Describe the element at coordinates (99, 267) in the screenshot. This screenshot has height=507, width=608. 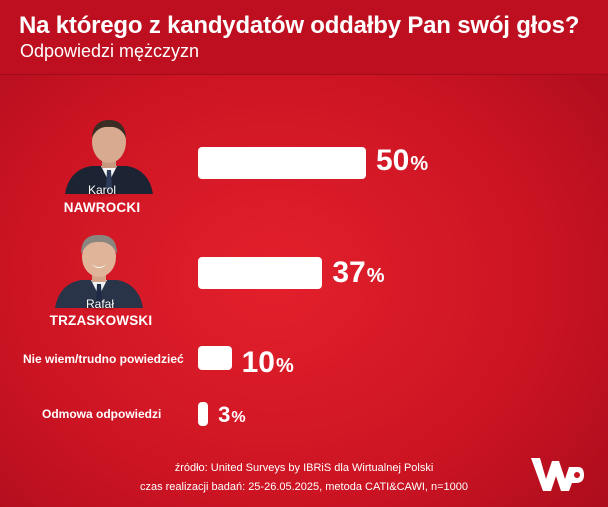
I see `candidate-photo-trzaskowski` at that location.